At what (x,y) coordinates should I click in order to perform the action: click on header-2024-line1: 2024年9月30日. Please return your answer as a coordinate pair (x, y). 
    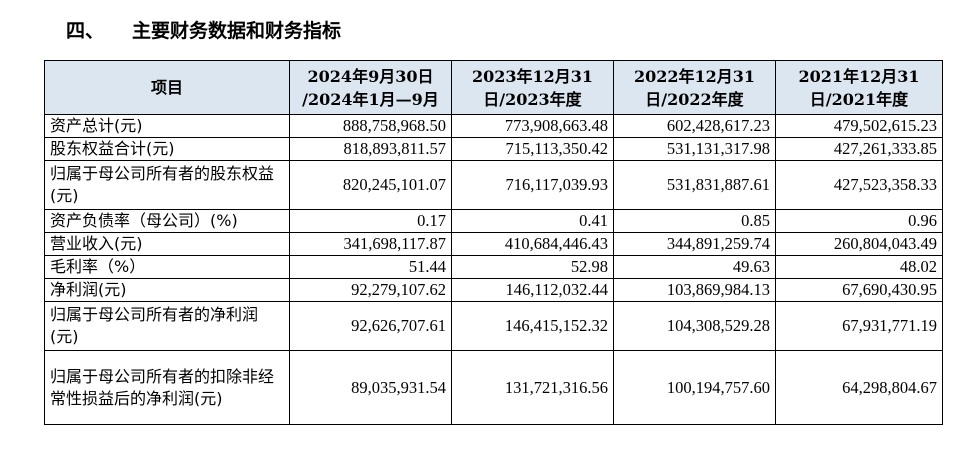
    Looking at the image, I should click on (370, 76).